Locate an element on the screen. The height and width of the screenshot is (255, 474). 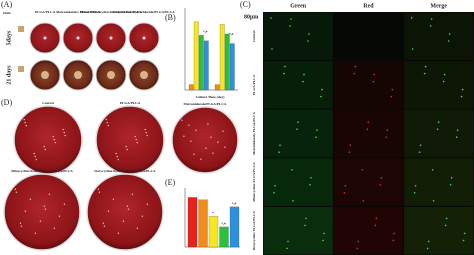
column-header: PLGA/PLCA is located at coordinates (45, 12).